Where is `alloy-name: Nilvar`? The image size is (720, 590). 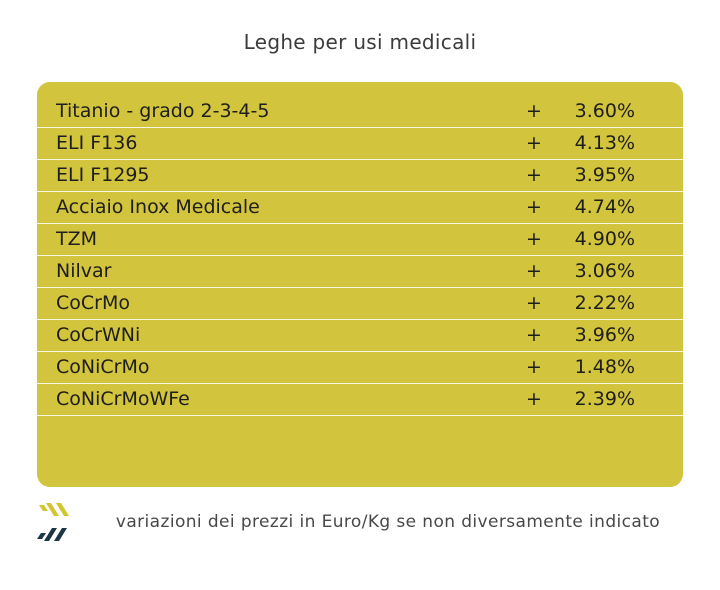
alloy-name: Nilvar is located at coordinates (84, 271).